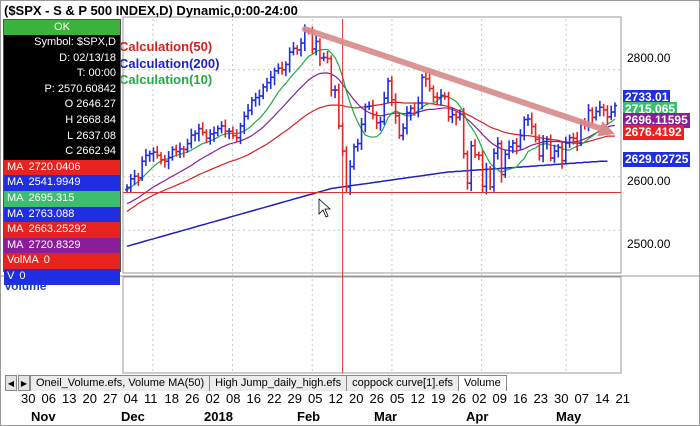 This screenshot has height=426, width=700. What do you see at coordinates (653, 132) in the screenshot?
I see `price-tag-ma50: 2676.4192` at bounding box center [653, 132].